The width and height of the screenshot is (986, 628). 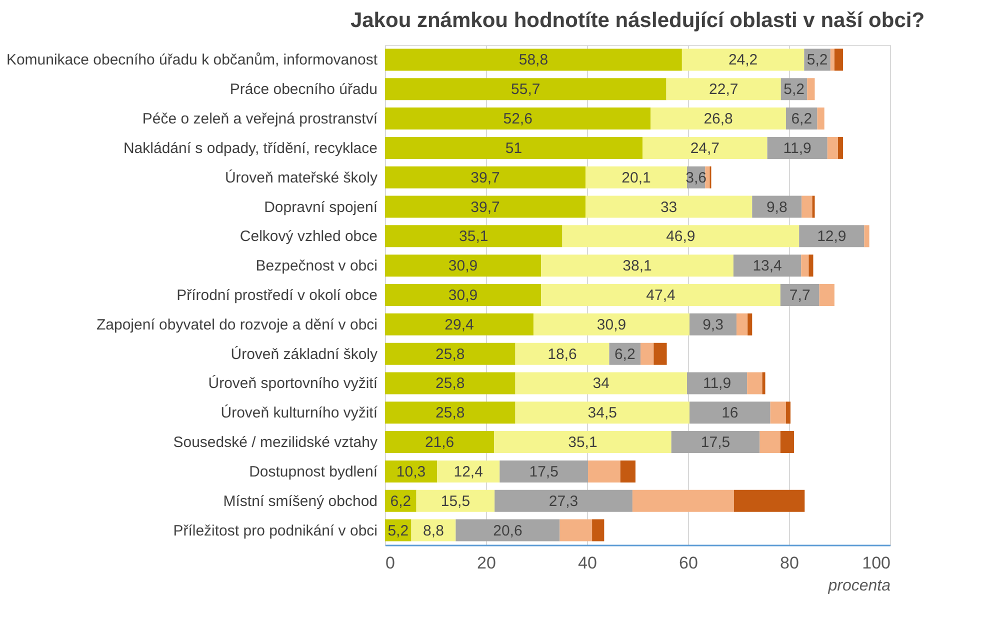 I want to click on x-tick-label: 20, so click(x=486, y=563).